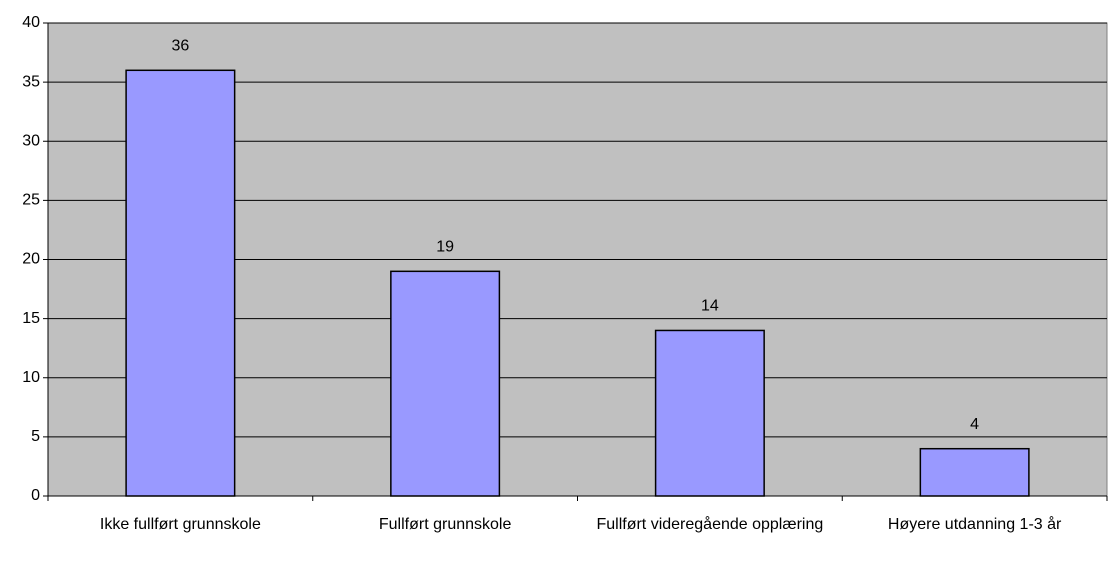 This screenshot has width=1109, height=566. What do you see at coordinates (180, 46) in the screenshot?
I see `data-label: 36` at bounding box center [180, 46].